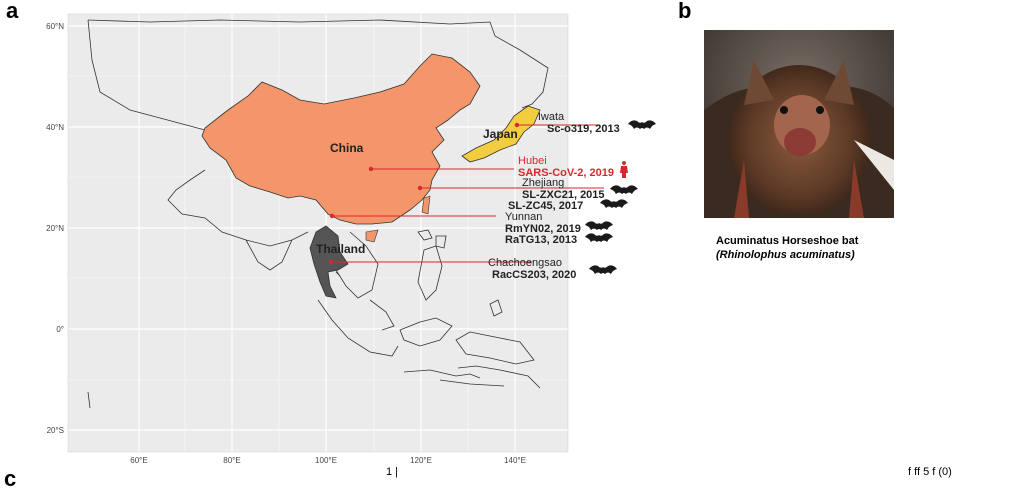 This screenshot has height=492, width=1021. Describe the element at coordinates (340, 249) in the screenshot. I see `thailand-label: Thailand` at that location.